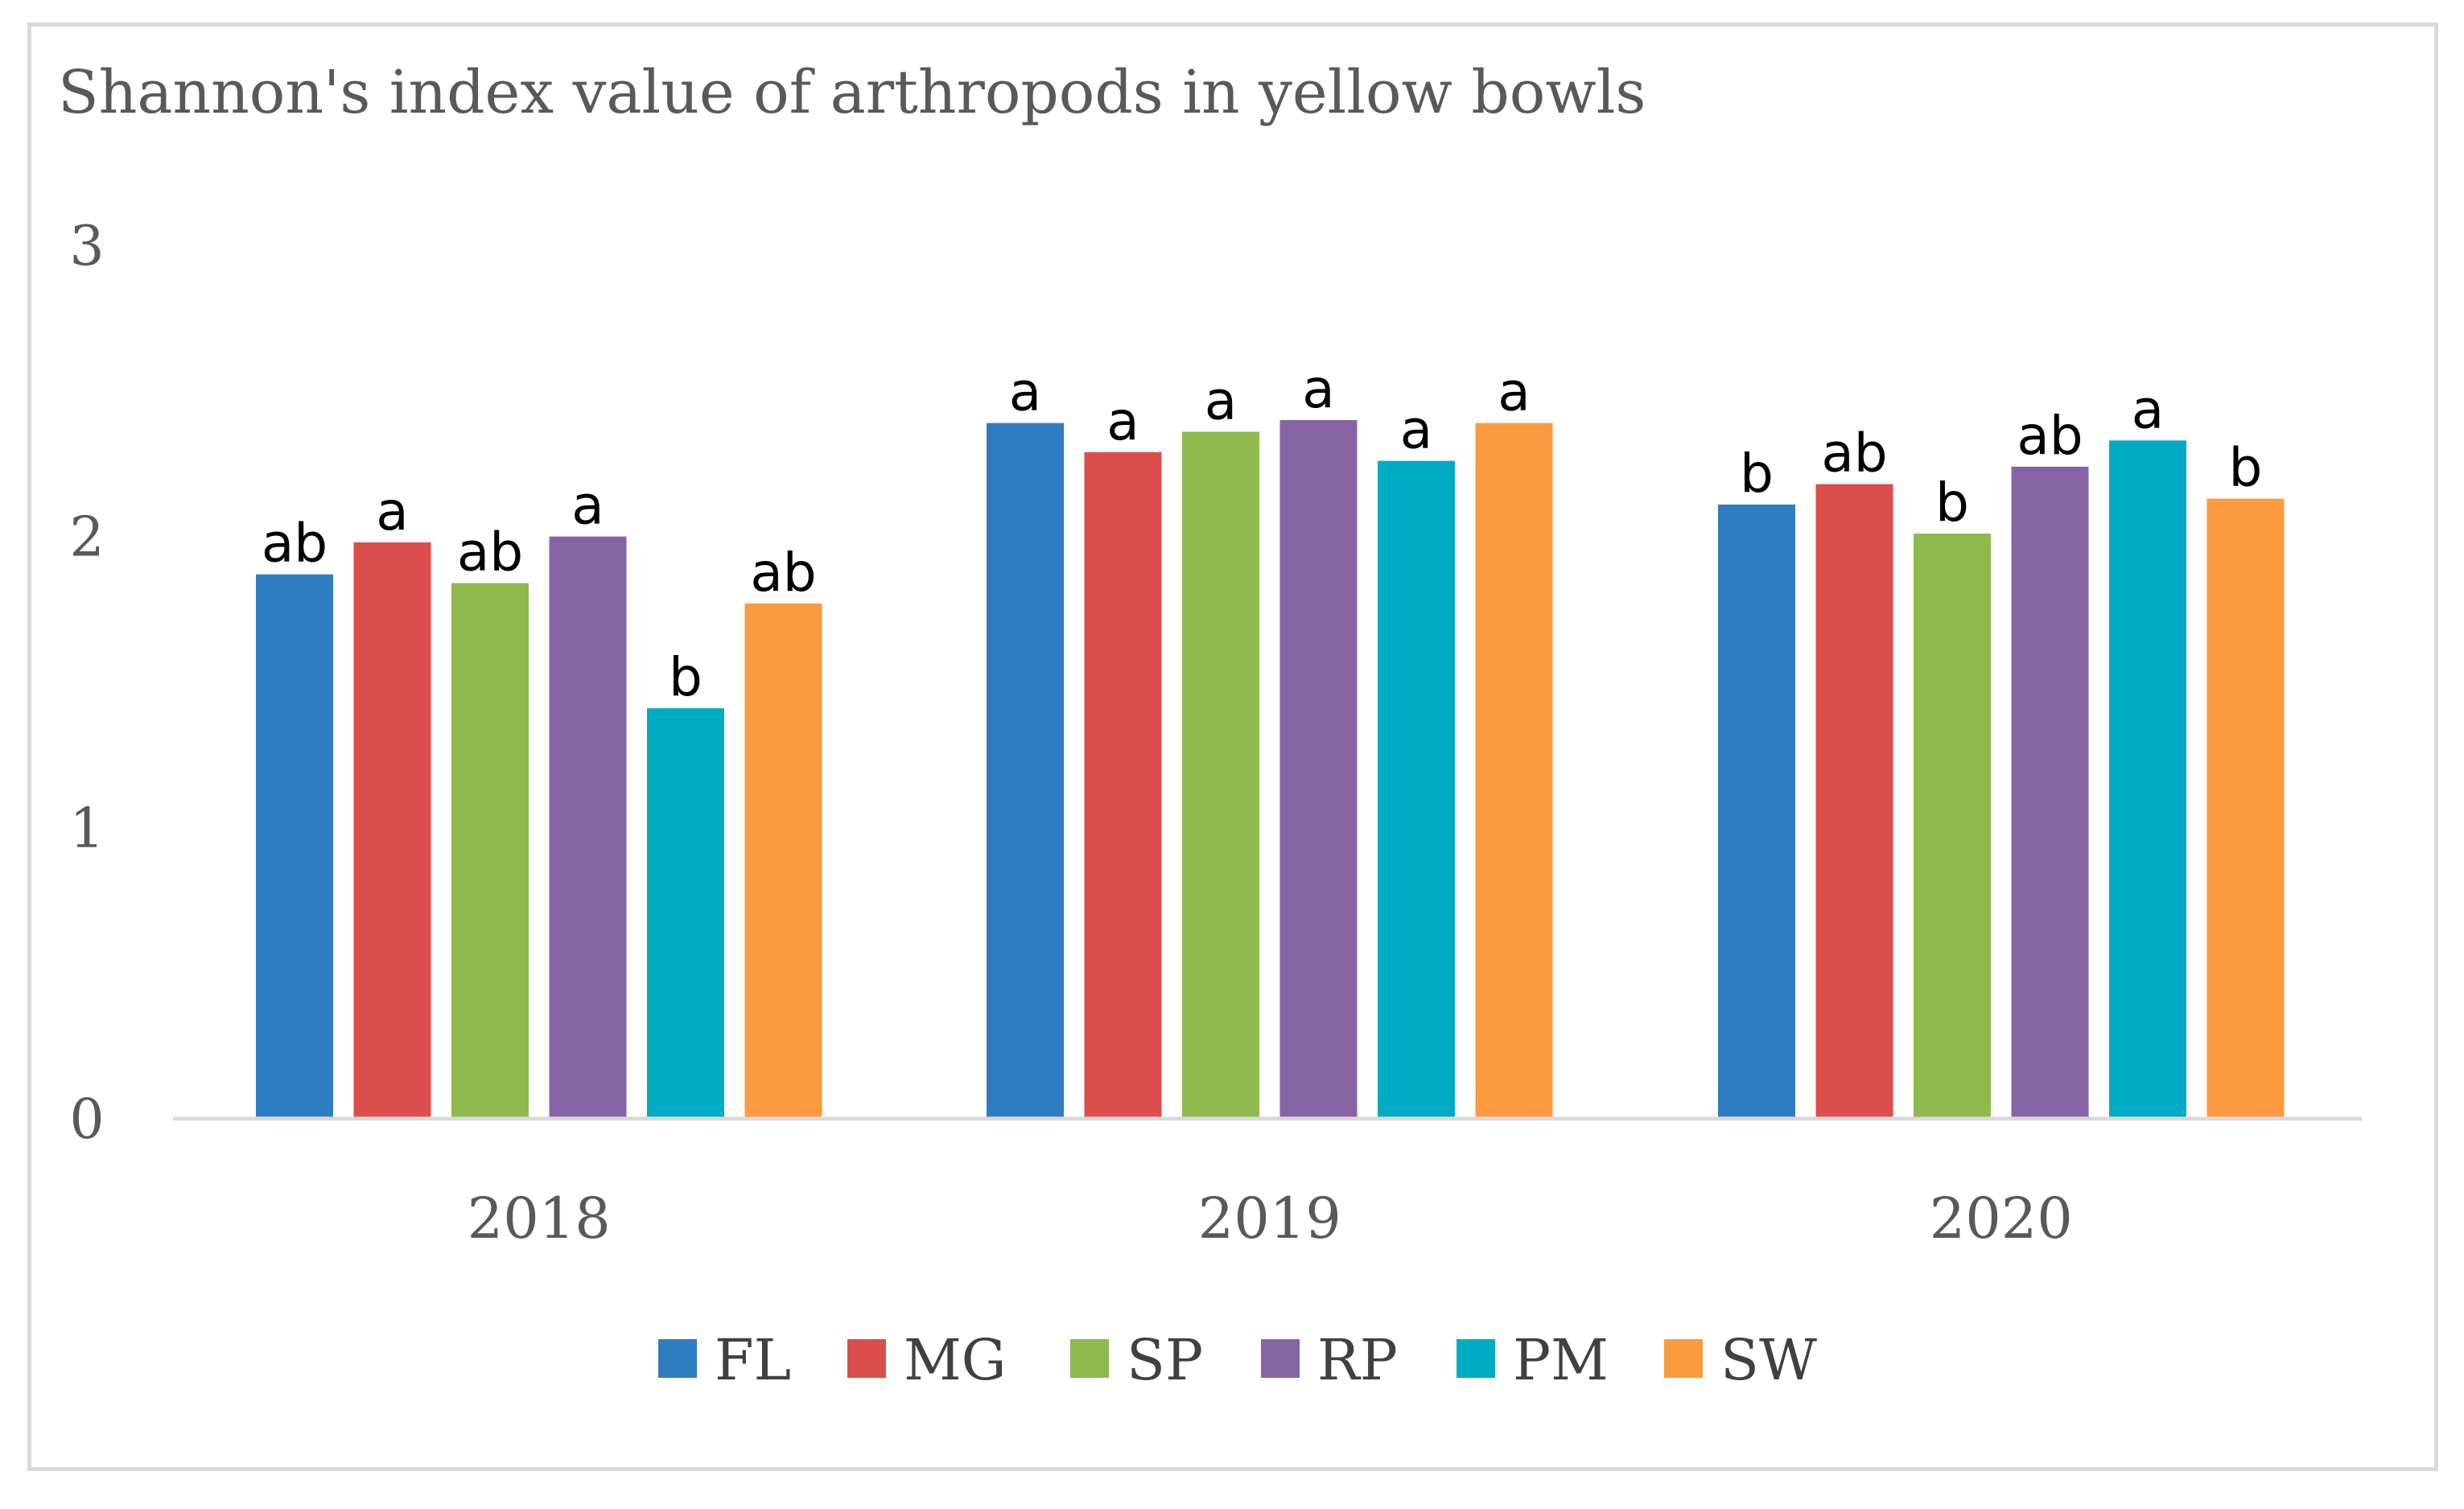  Describe the element at coordinates (1280, 1358) in the screenshot. I see `legend-swatch-rp` at that location.